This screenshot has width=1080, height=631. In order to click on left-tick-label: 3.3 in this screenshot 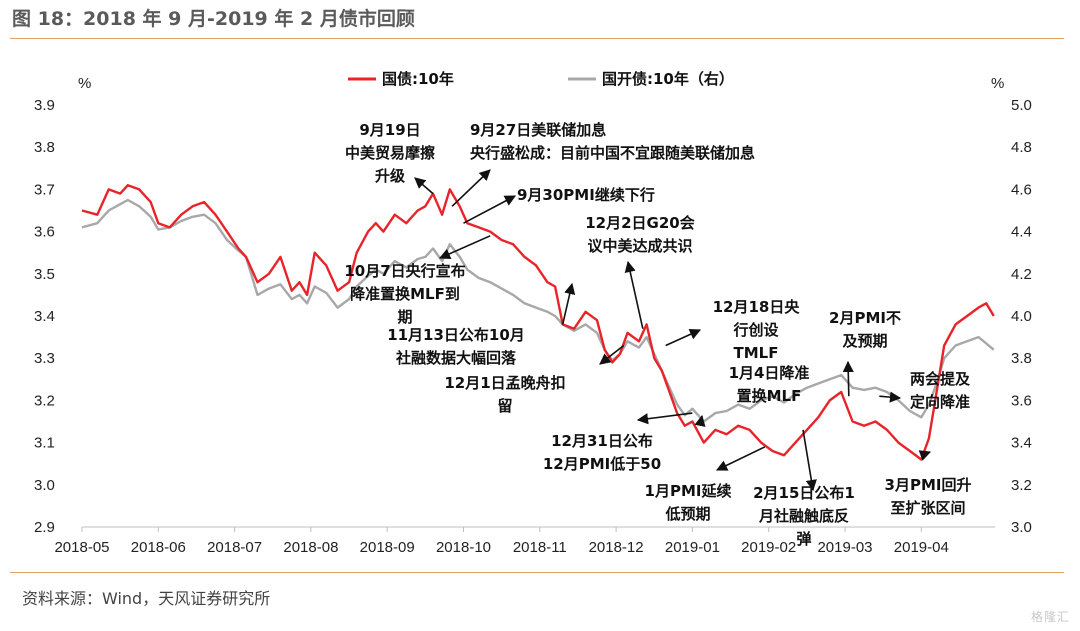, I will do `click(44, 358)`.